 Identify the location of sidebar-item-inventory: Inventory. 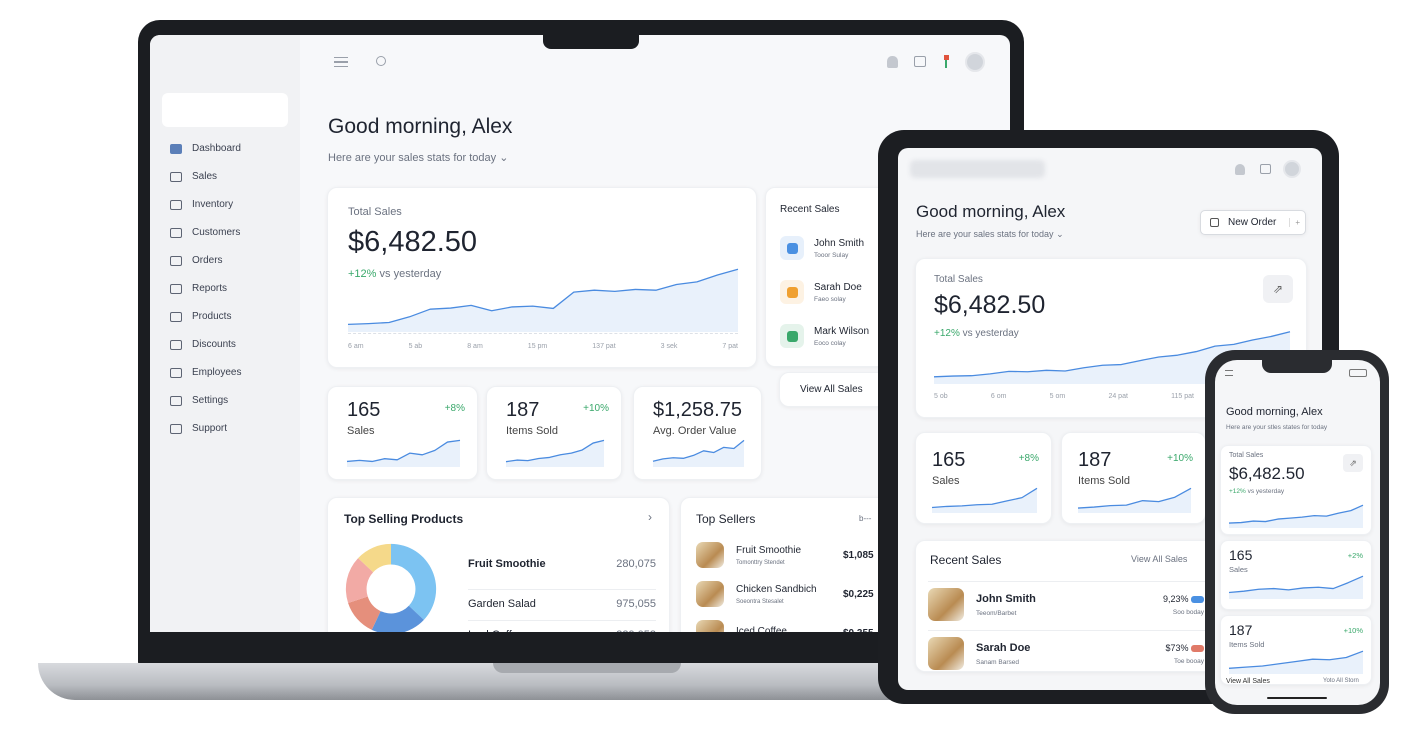
(201, 204).